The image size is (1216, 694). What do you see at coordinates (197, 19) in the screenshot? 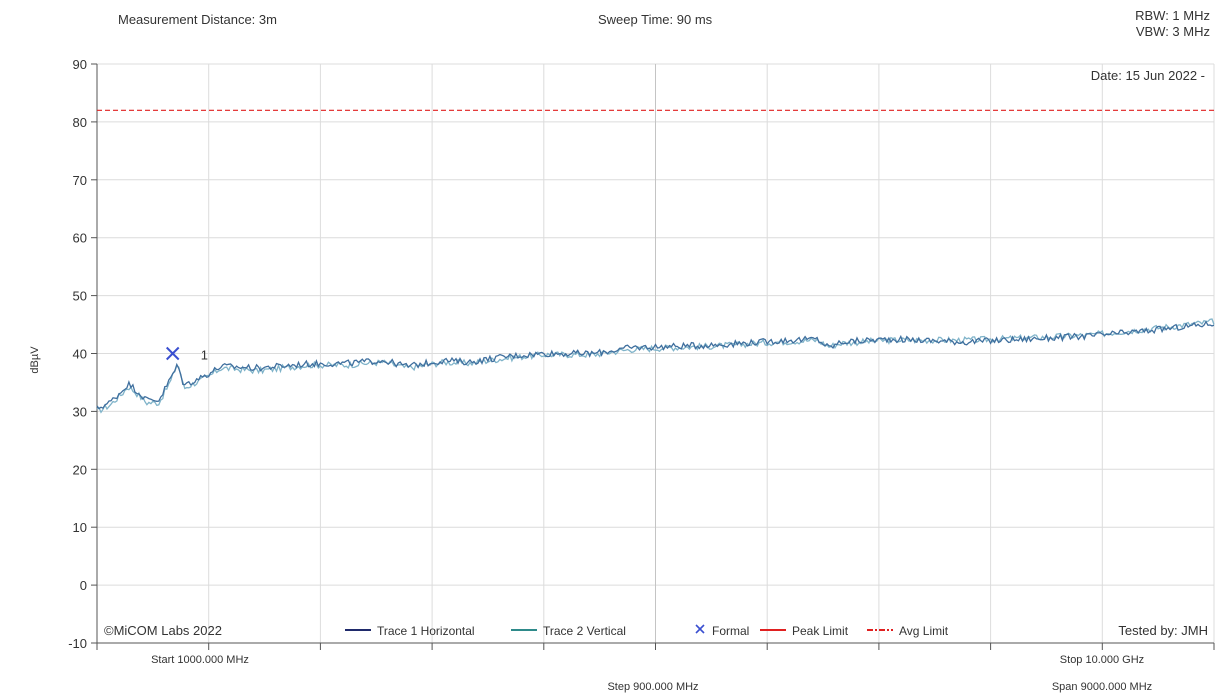
I see `measurement-distance: Measurement Distance: 3m` at bounding box center [197, 19].